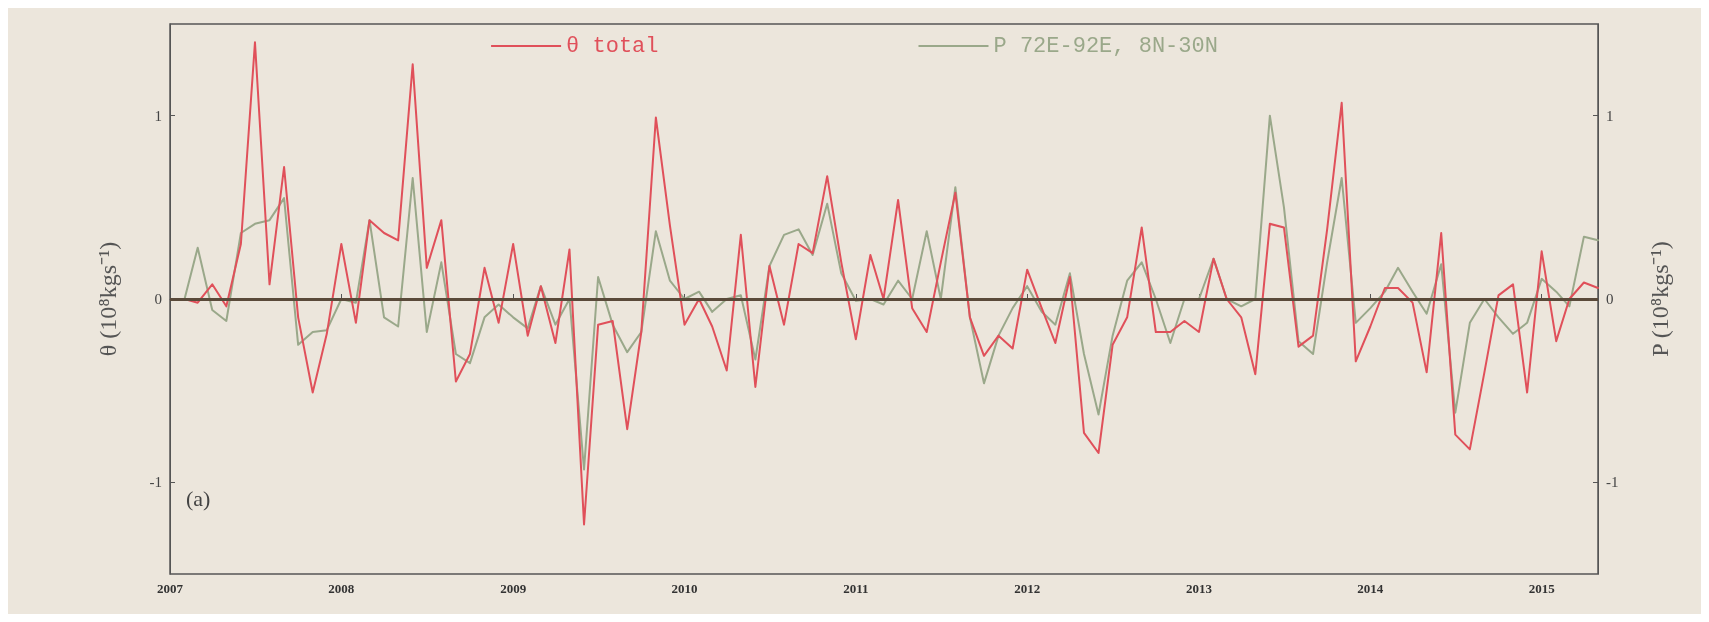 This screenshot has height=622, width=1709. Describe the element at coordinates (513, 588) in the screenshot. I see `x-tick-label: 2009` at that location.